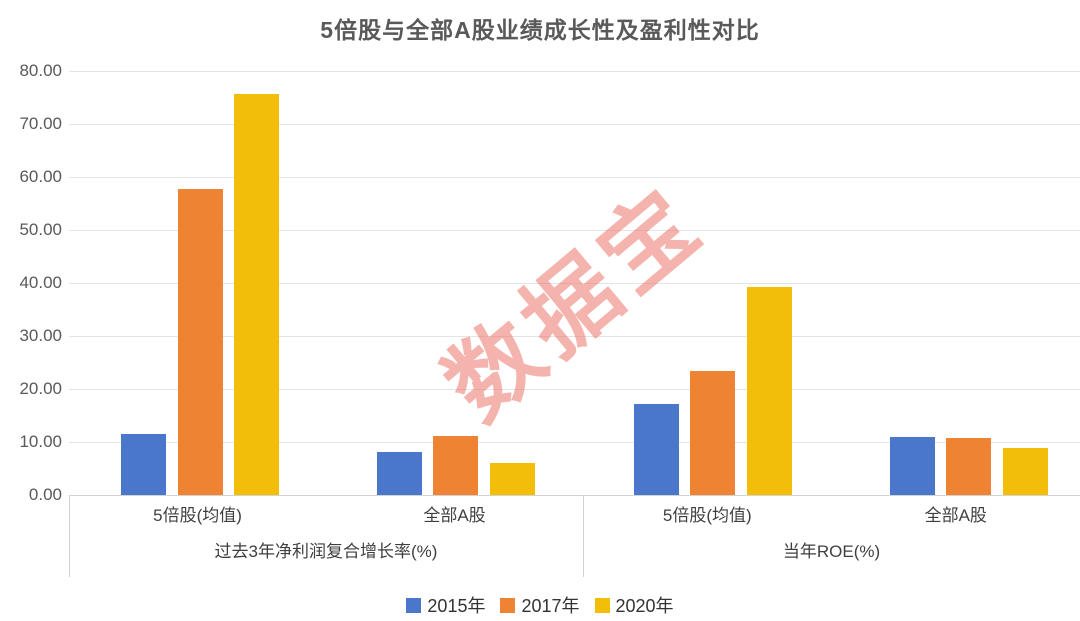  What do you see at coordinates (326, 551) in the screenshot?
I see `panel-label: 过去3年净利润复合增长率(%)` at bounding box center [326, 551].